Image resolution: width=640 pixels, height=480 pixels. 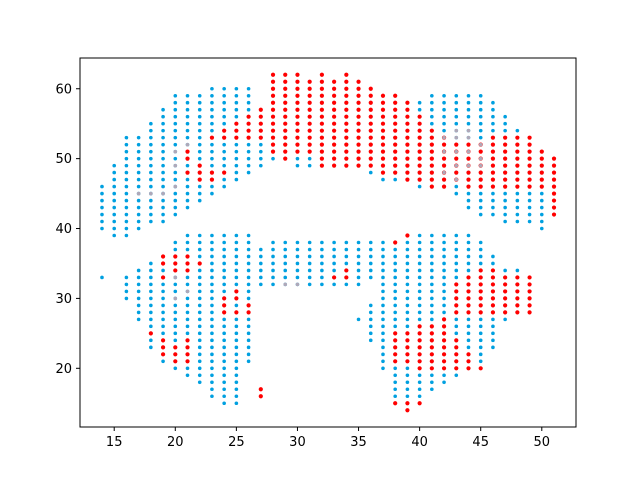 I want to click on x-tick-label: 15, so click(x=114, y=442).